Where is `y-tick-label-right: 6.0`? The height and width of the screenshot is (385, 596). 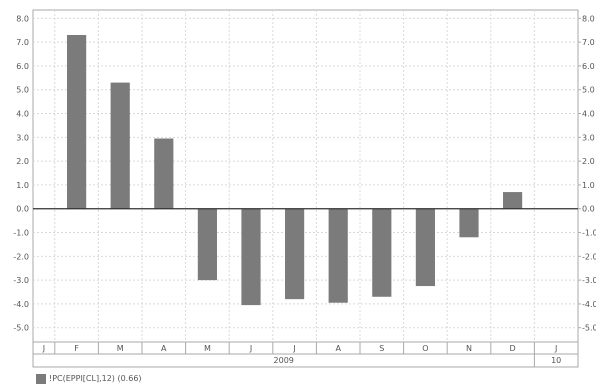 y-tick-label-right: 6.0 is located at coordinates (588, 66).